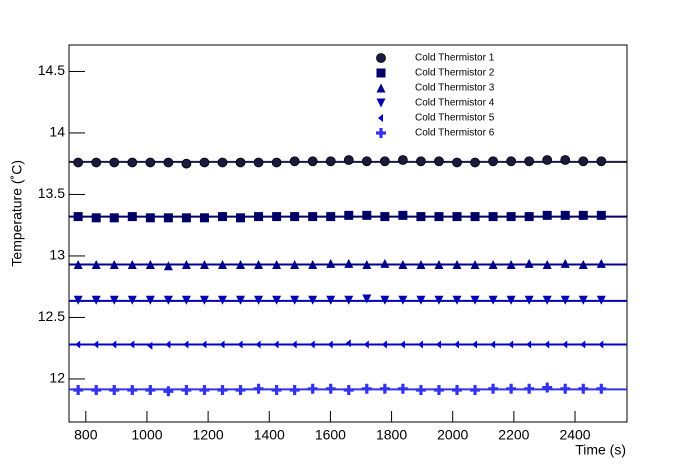 This screenshot has height=472, width=696. Describe the element at coordinates (452, 435) in the screenshot. I see `x-tick-label: 2000` at that location.